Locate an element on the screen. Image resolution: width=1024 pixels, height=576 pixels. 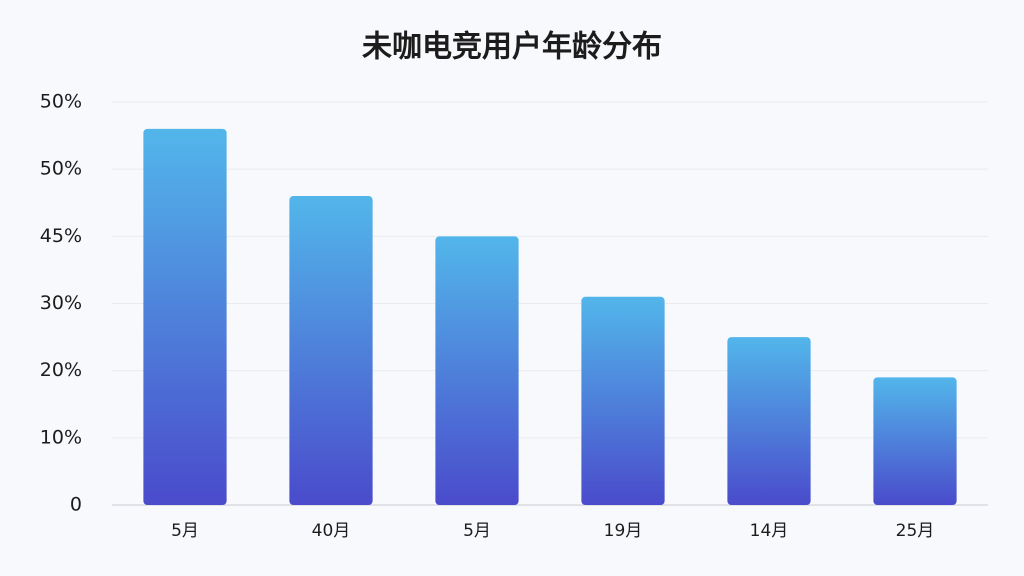
y-tick-label: 30% is located at coordinates (61, 303).